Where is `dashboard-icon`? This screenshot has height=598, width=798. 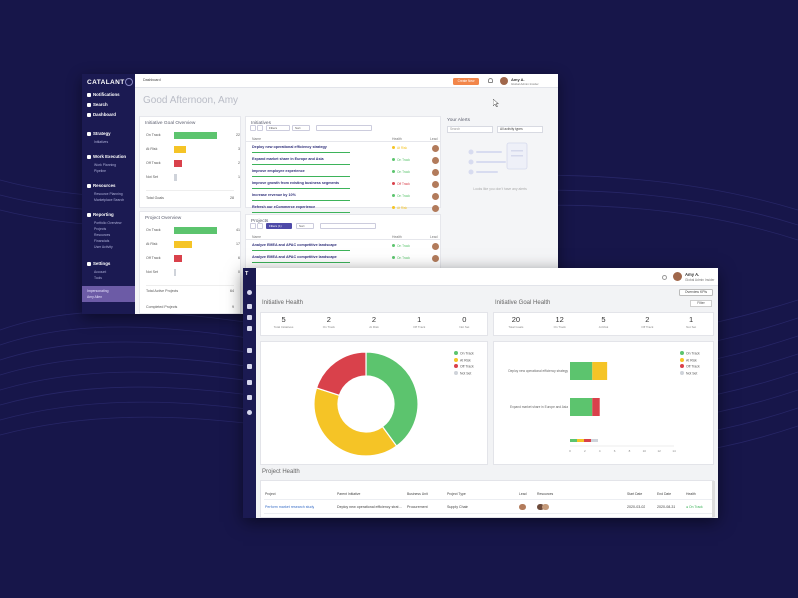 dashboard-icon is located at coordinates (249, 317).